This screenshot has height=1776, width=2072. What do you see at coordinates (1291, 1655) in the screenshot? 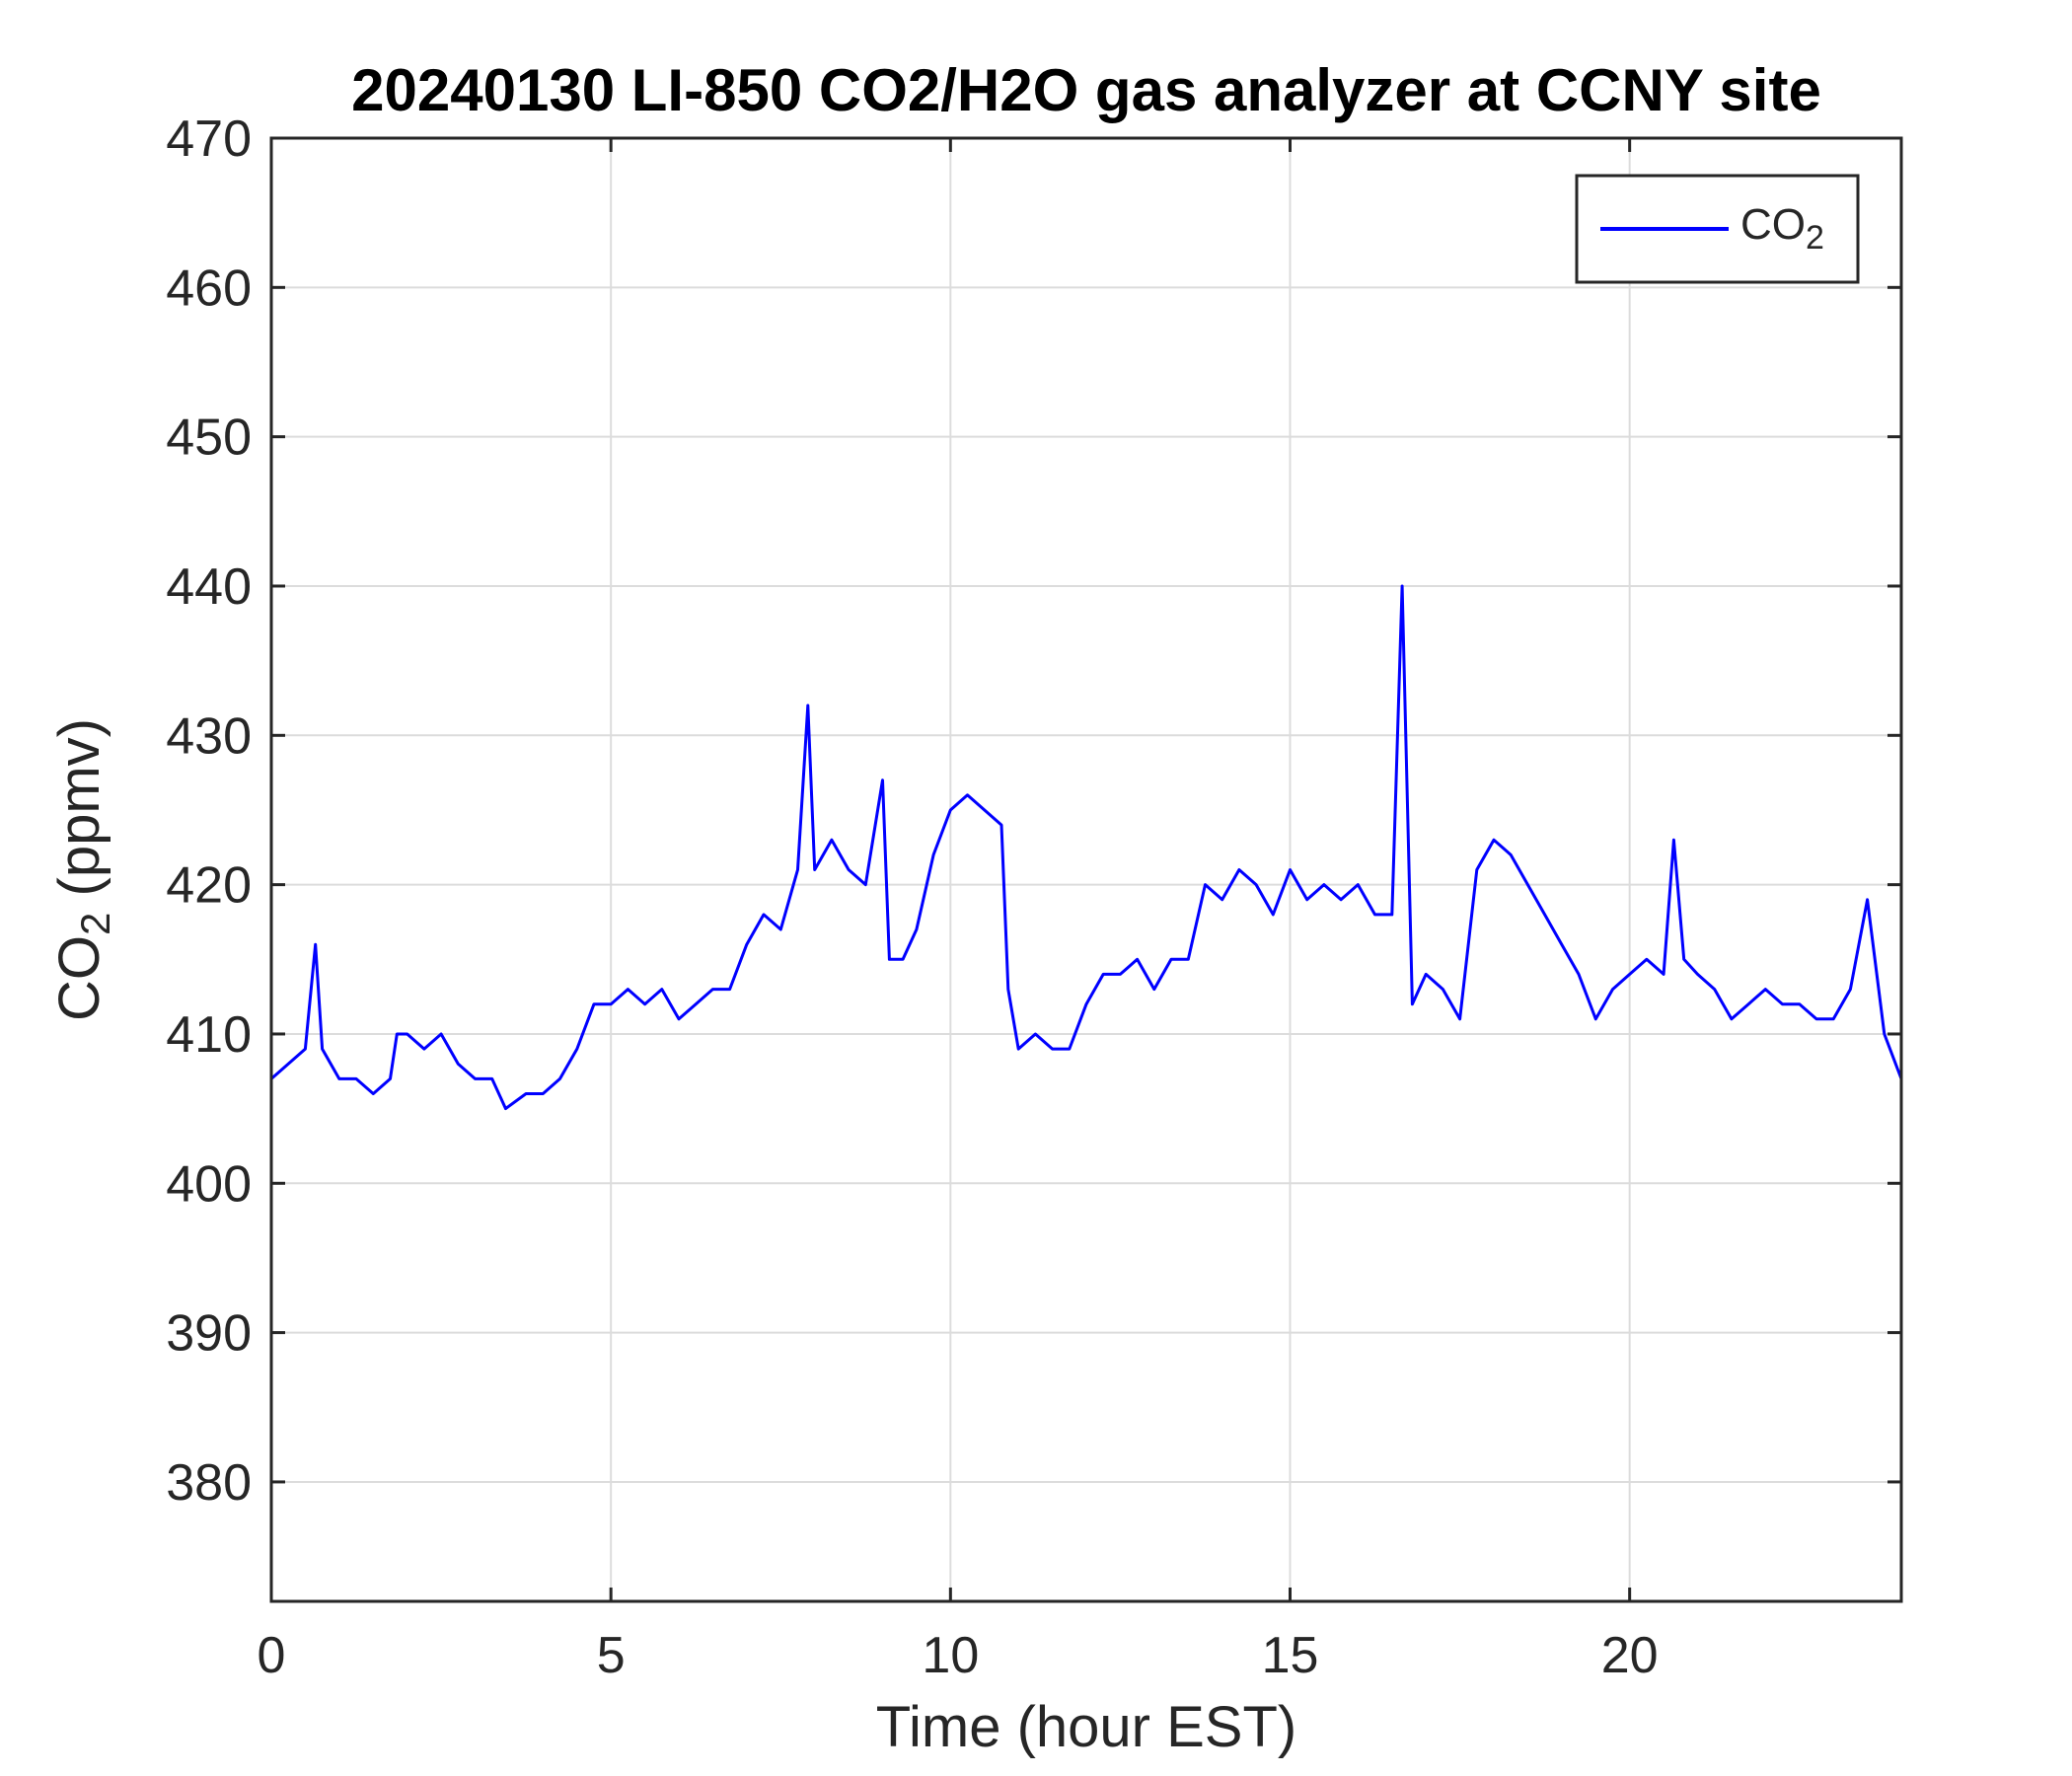
I see `x-tick-label: 15` at bounding box center [1291, 1655].